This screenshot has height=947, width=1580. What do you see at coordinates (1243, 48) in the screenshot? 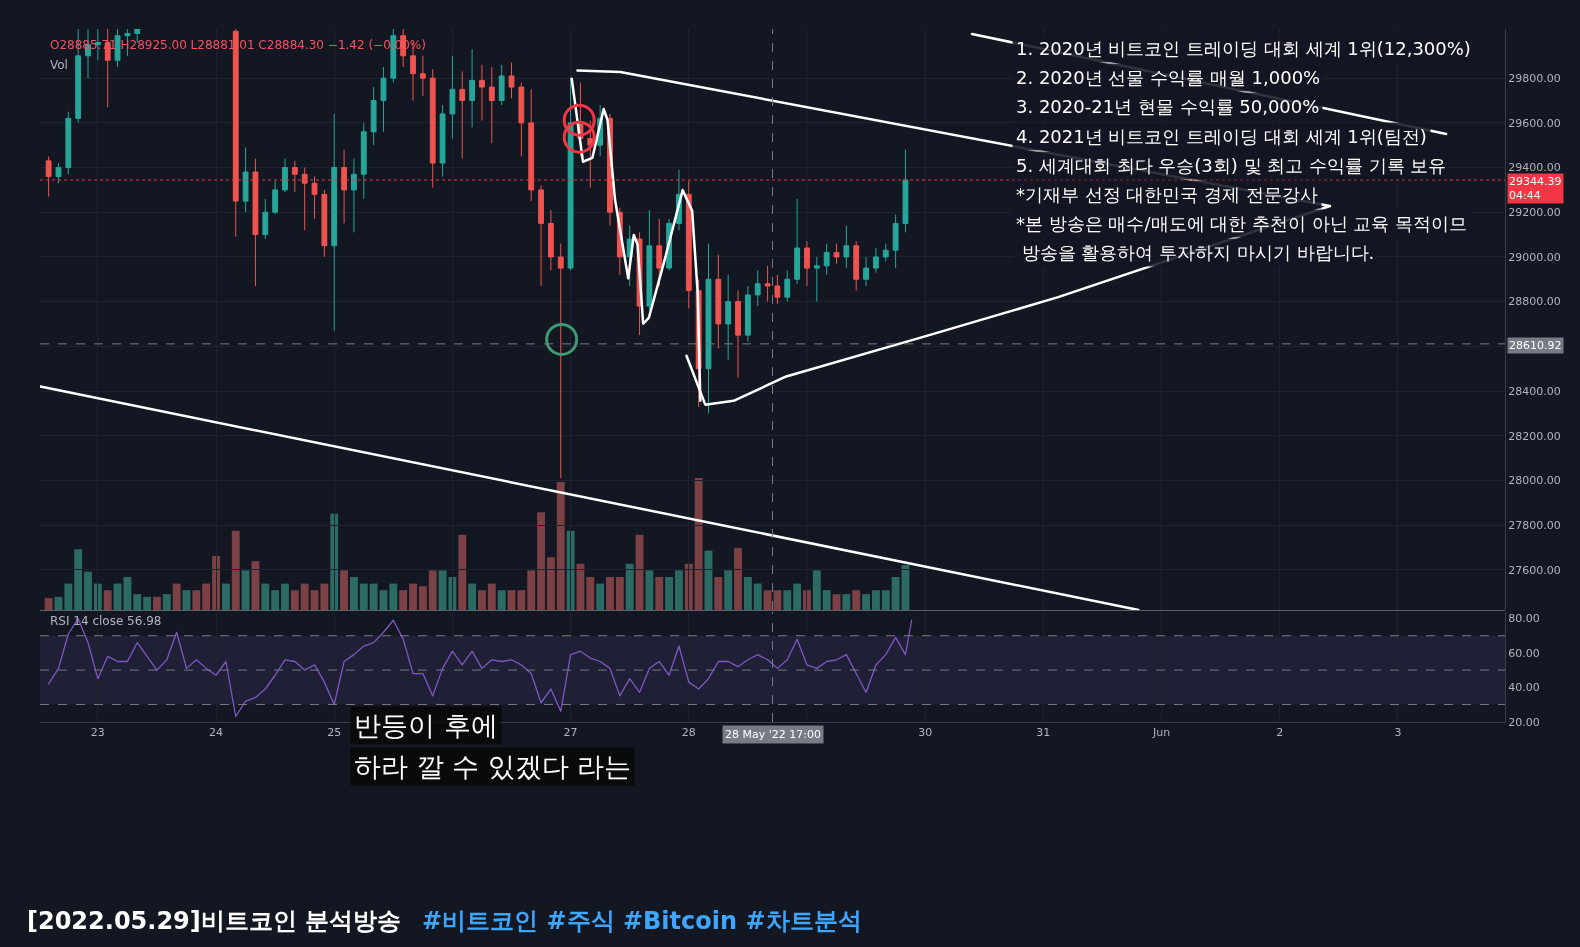
I see `annotation: 1. 2020년 비트코인 트레이딩 대회 세계 1위(12,300%)` at bounding box center [1243, 48].